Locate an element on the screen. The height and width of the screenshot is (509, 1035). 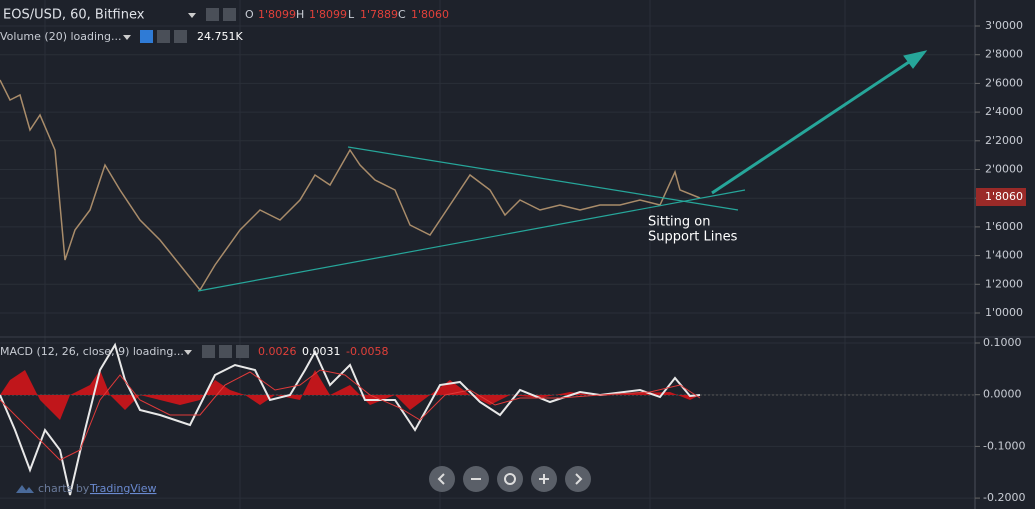
signal-line is located at coordinates (350, 415).